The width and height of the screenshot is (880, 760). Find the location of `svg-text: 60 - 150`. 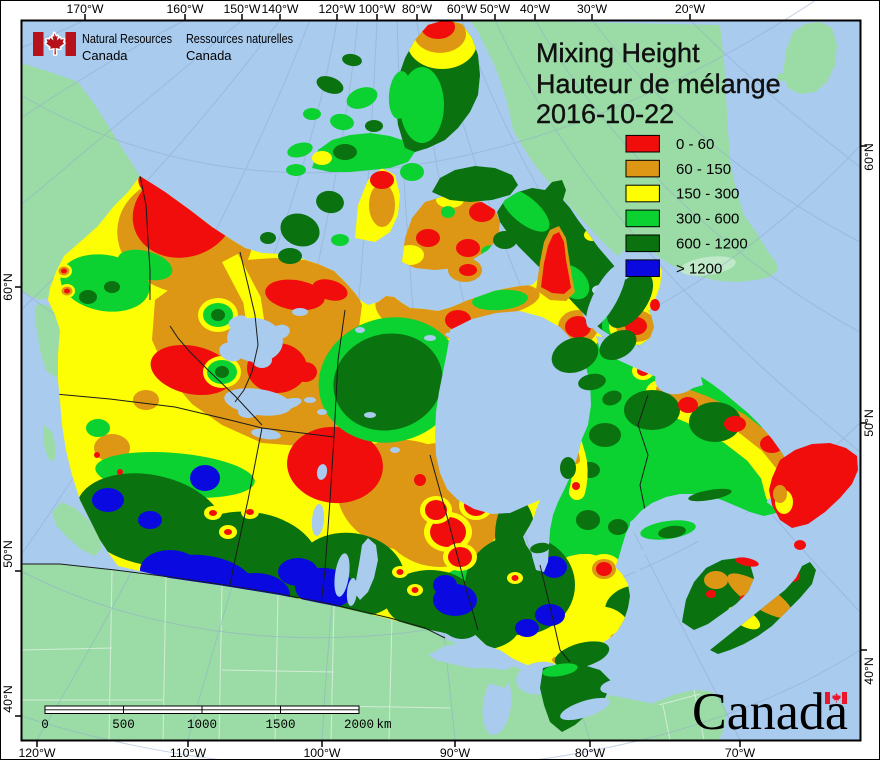

svg-text: 60 - 150 is located at coordinates (703, 169).